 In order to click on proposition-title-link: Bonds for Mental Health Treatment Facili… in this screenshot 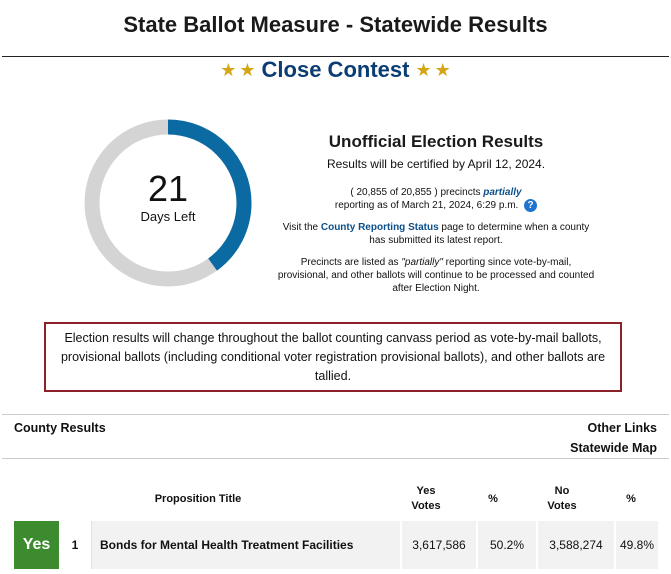, I will do `click(245, 545)`.